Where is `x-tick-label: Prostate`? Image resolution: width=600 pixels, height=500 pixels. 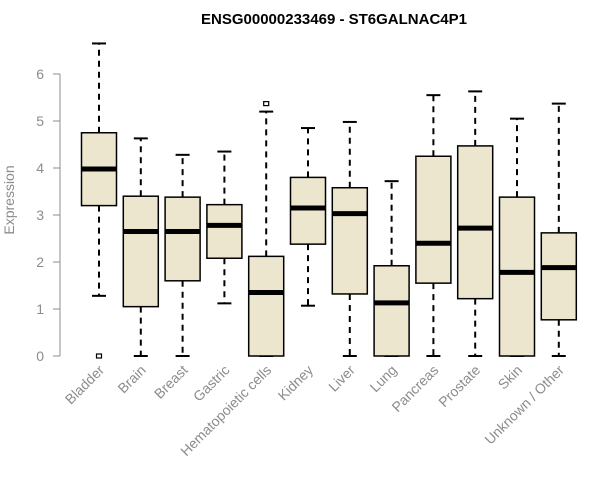 x-tick-label: Prostate is located at coordinates (459, 386).